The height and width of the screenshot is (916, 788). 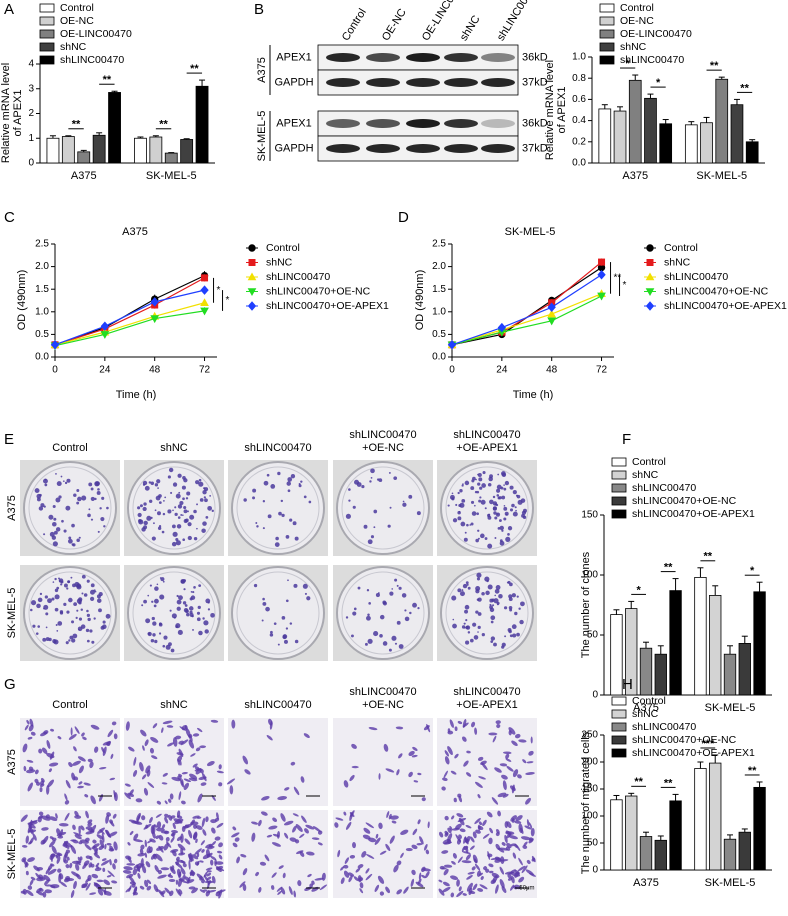 I want to click on x-tick-label: SK-MEL-5, so click(x=721, y=176).